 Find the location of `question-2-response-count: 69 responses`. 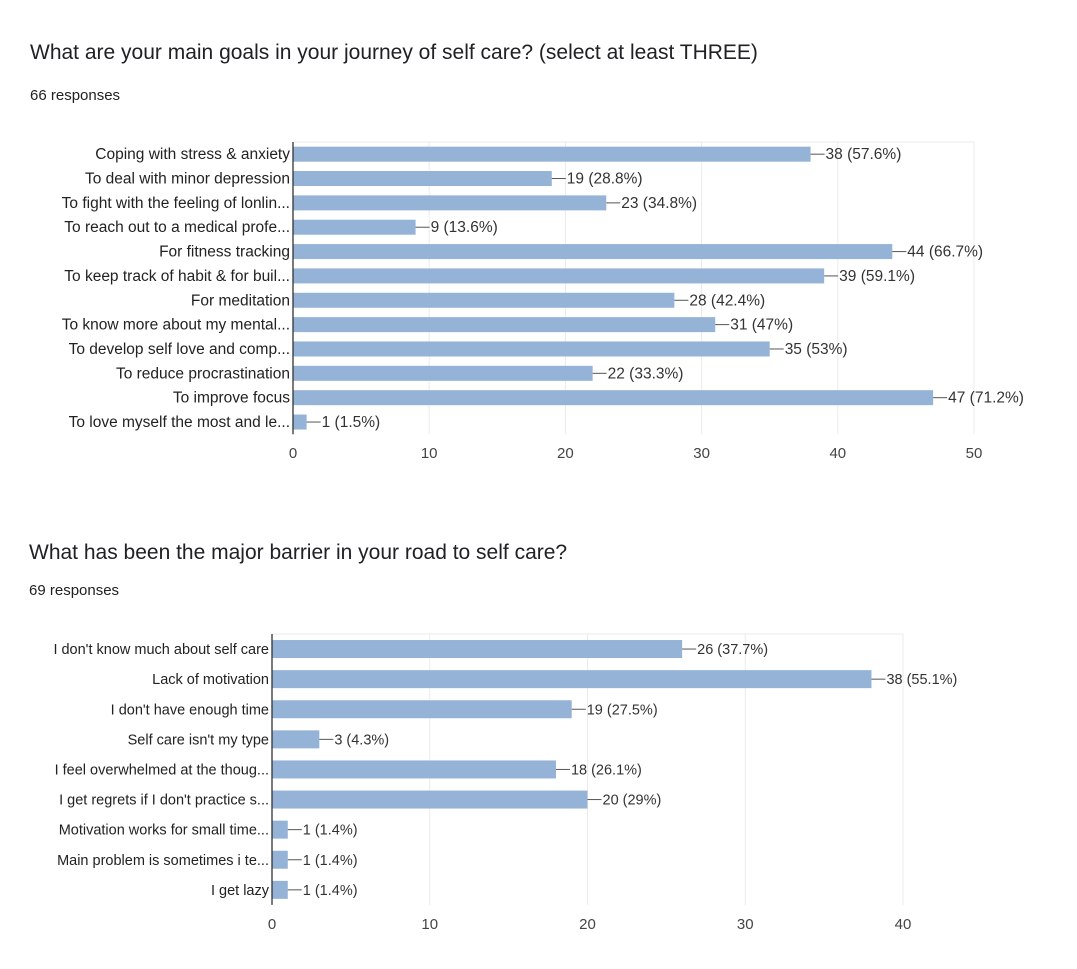

question-2-response-count: 69 responses is located at coordinates (74, 590).